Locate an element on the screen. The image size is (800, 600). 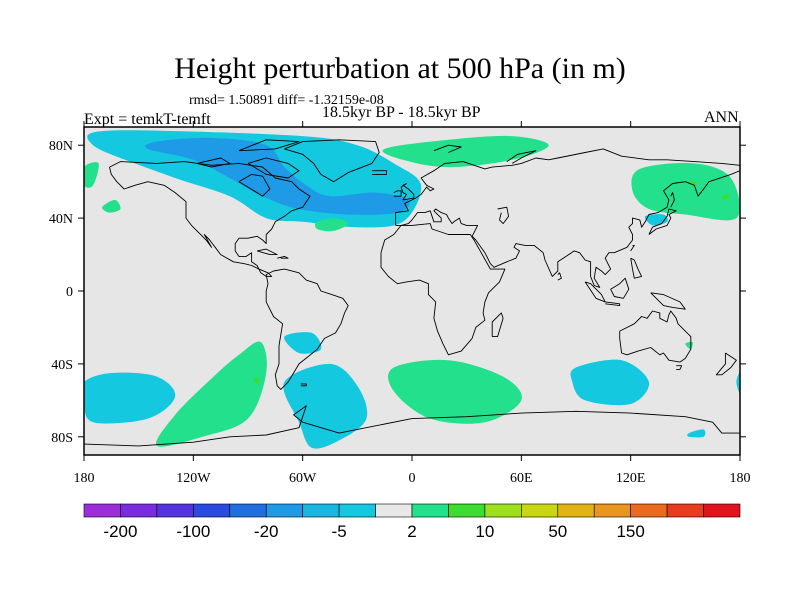
field-neg-drake is located at coordinates (325, 406).